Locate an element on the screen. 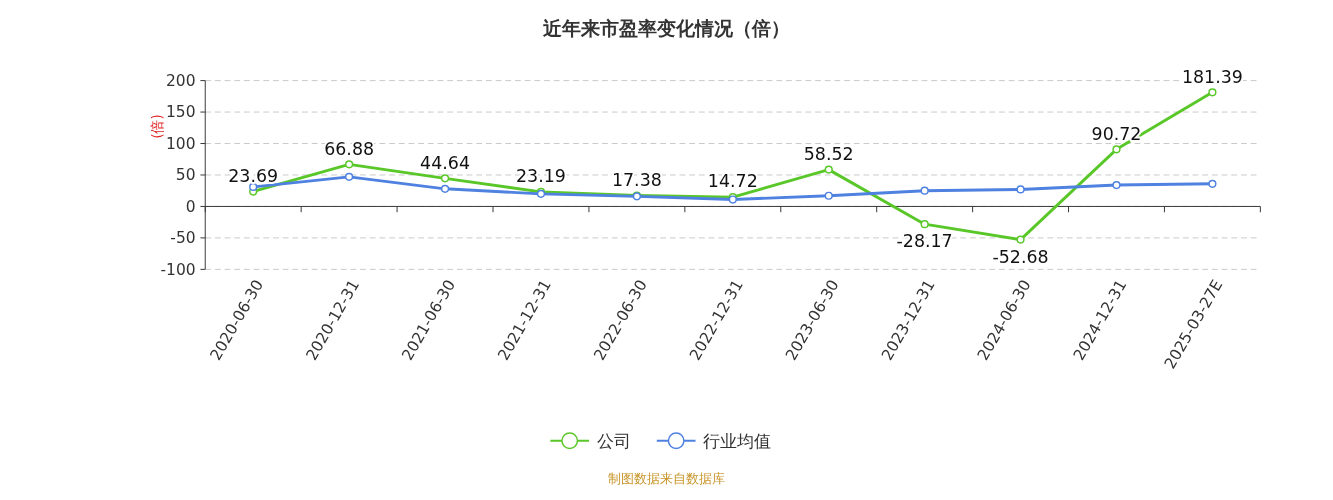  data-label: 17.38 is located at coordinates (636, 179).